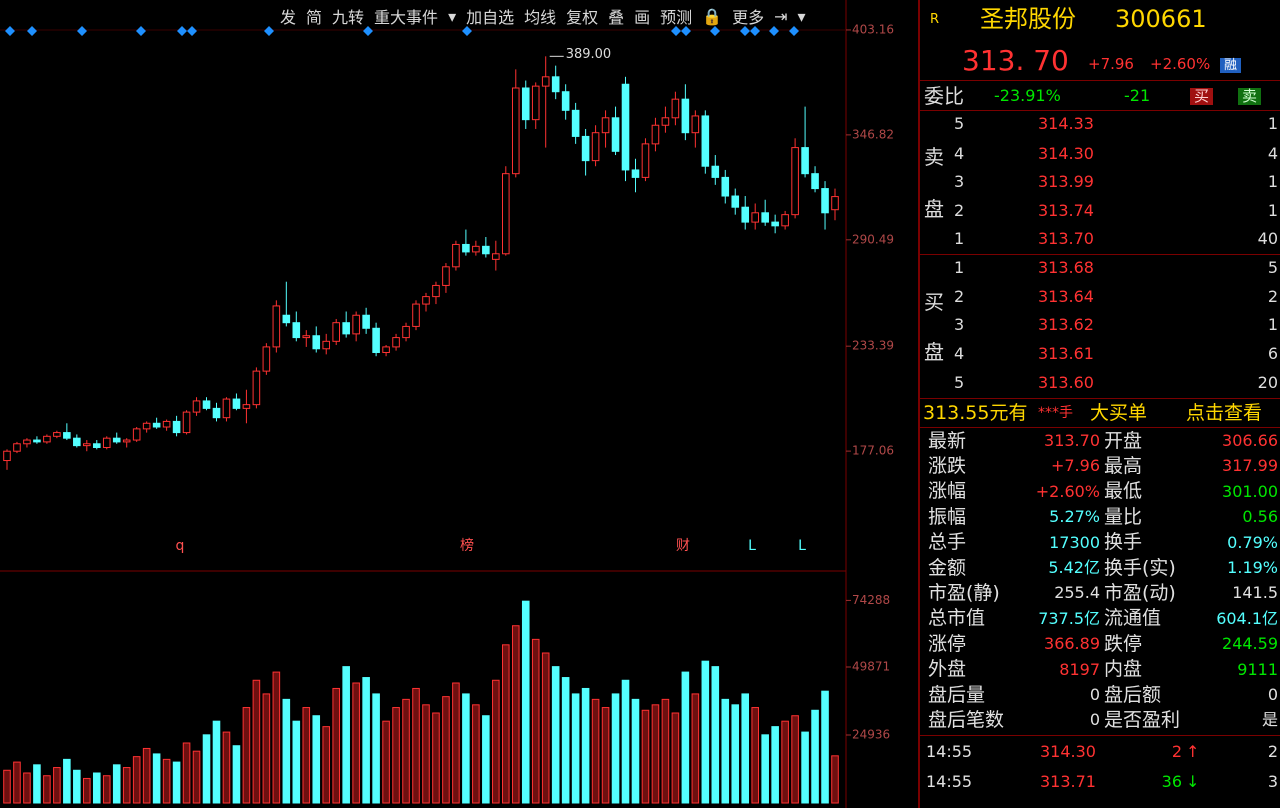 Image resolution: width=1280 pixels, height=808 pixels. What do you see at coordinates (1250, 644) in the screenshot?
I see `stat-value: 244.59` at bounding box center [1250, 644].